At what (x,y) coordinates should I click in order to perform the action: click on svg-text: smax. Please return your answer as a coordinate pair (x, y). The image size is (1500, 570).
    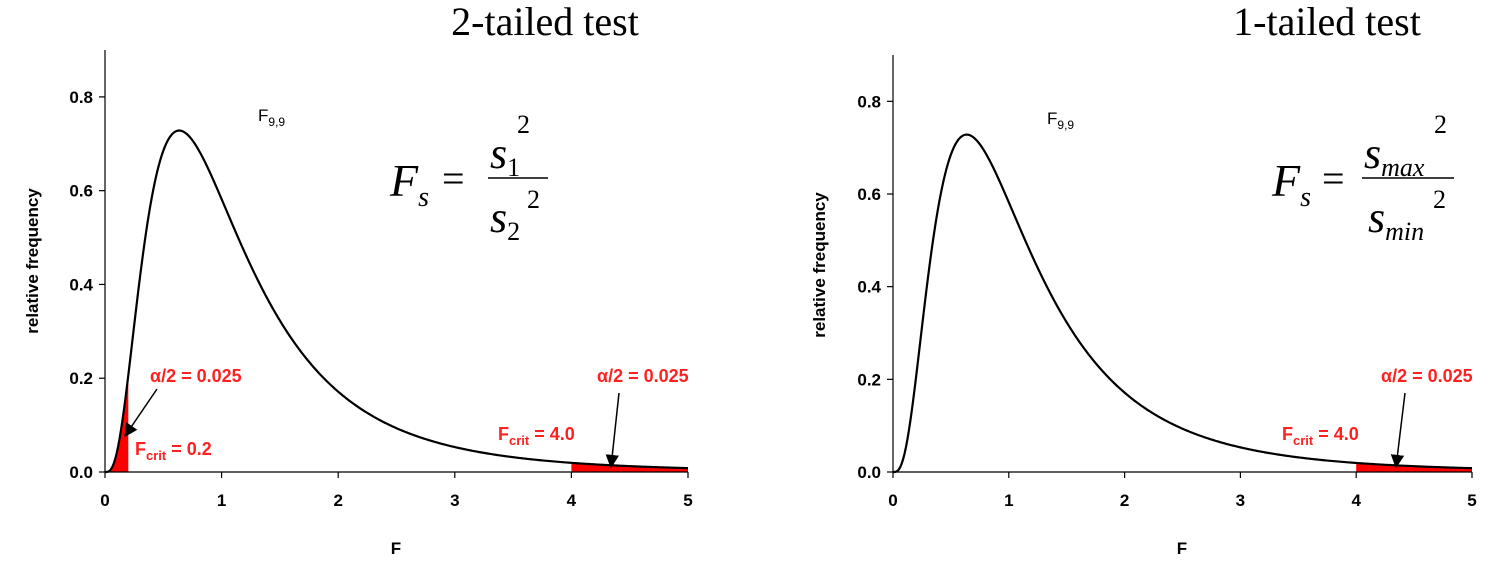
    Looking at the image, I should click on (1394, 155).